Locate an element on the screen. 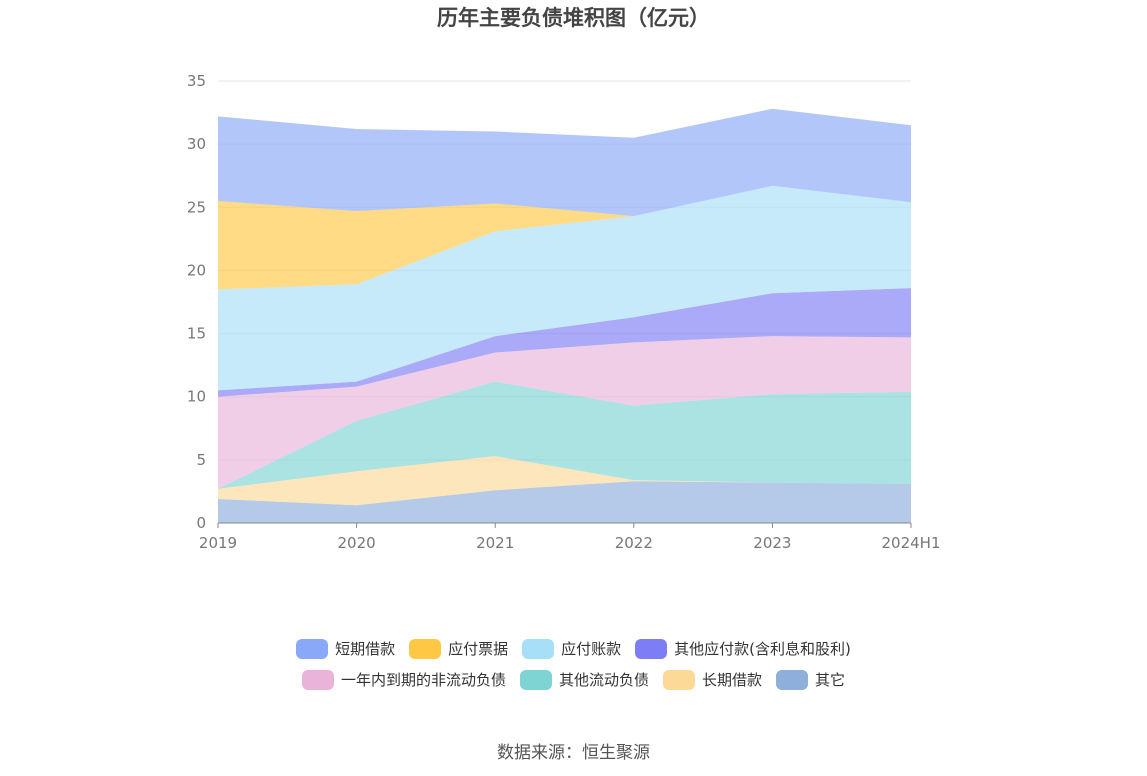 The height and width of the screenshot is (776, 1147). y-tick-label: 25 is located at coordinates (196, 207).